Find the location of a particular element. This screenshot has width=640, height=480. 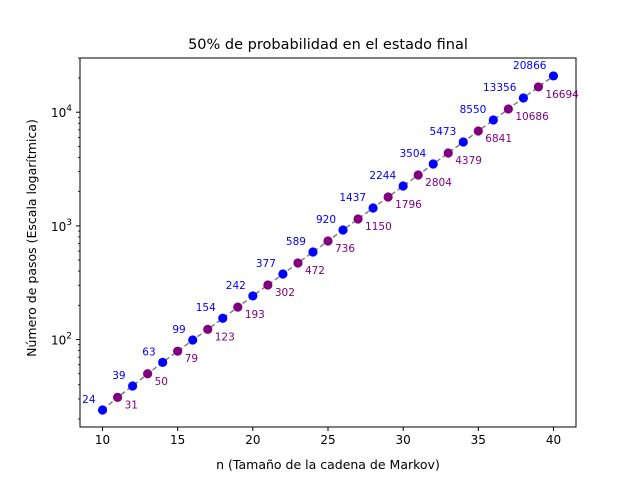

x-tick-label: 30 is located at coordinates (403, 440).